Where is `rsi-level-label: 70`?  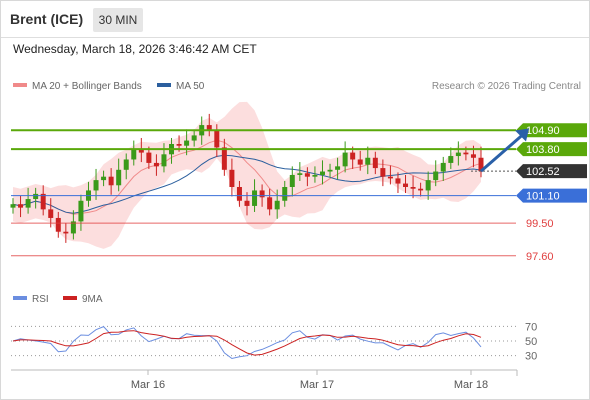 rsi-level-label: 70 is located at coordinates (531, 327).